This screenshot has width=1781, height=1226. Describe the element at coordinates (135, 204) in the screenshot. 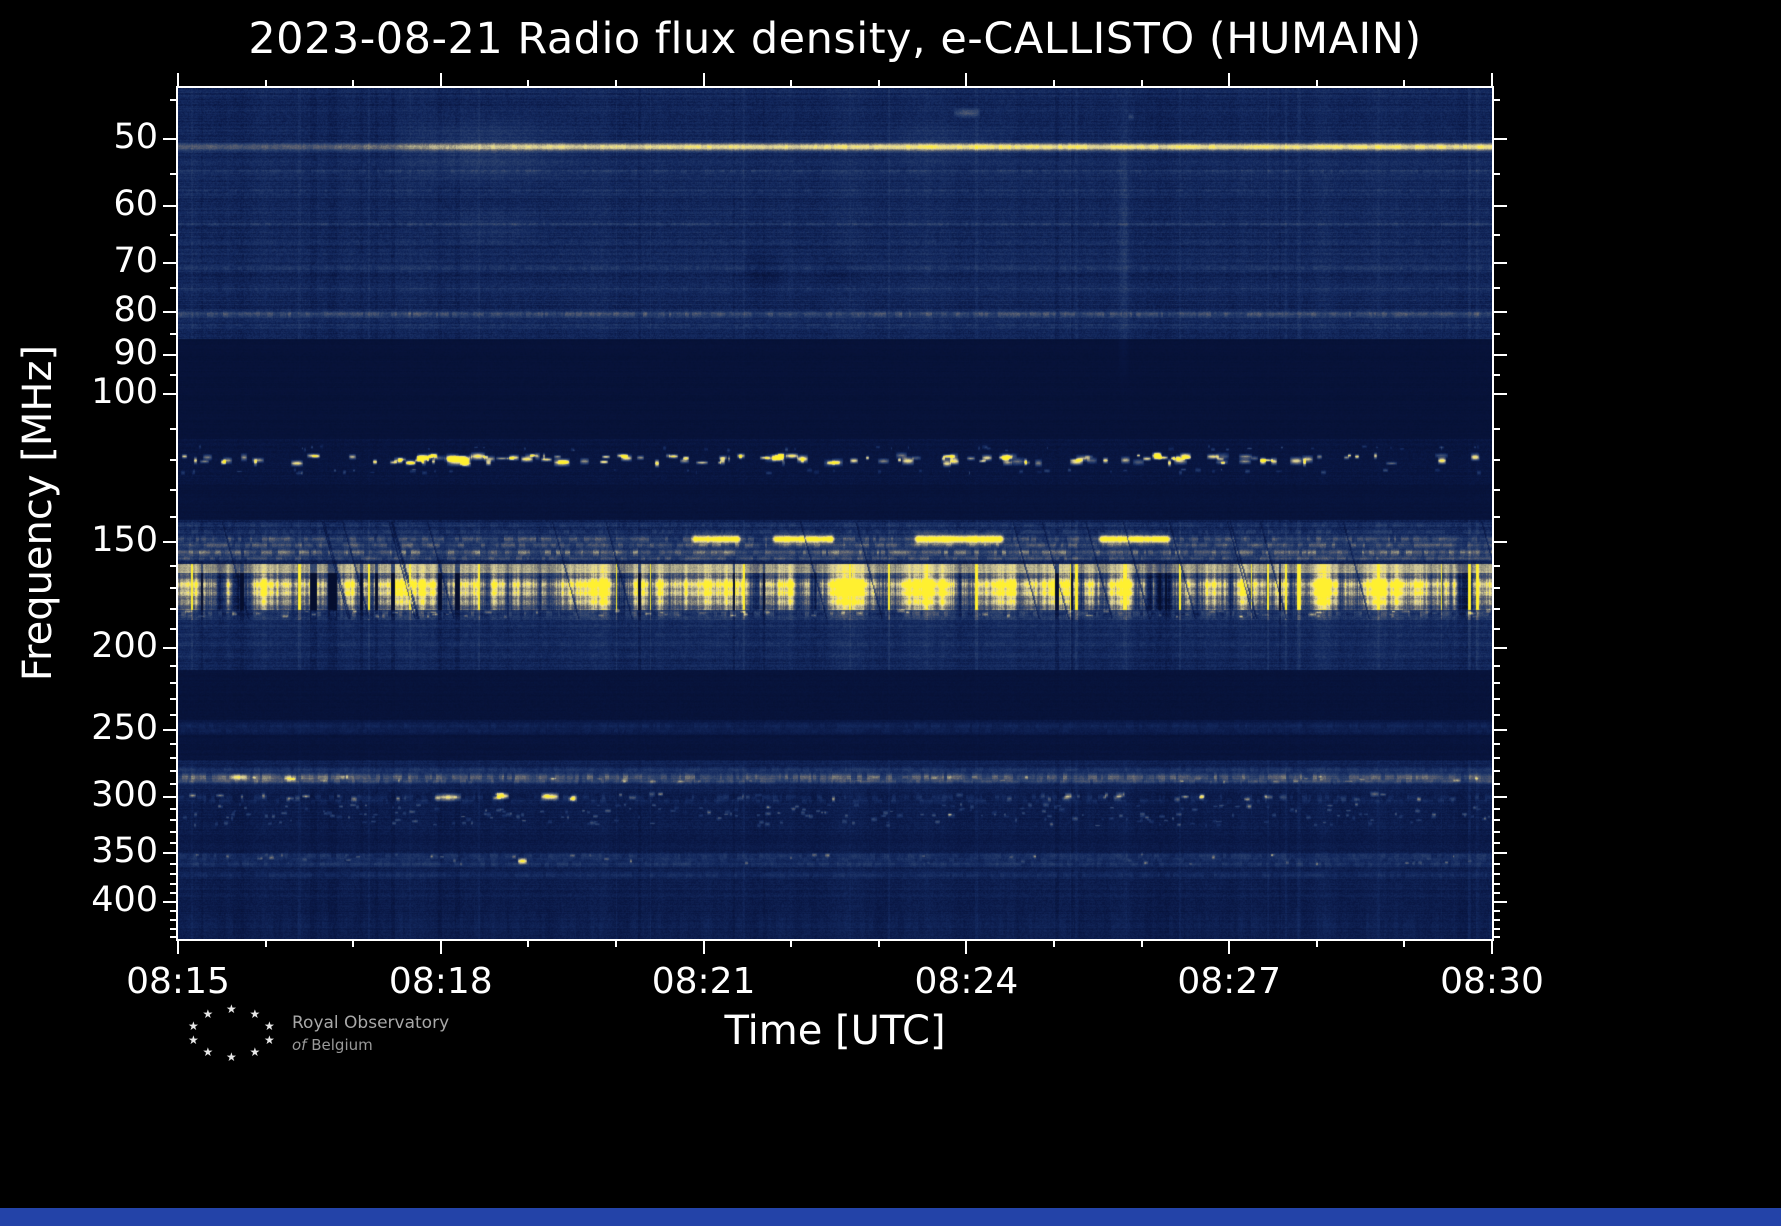

I see `y-tick-label: 60` at that location.